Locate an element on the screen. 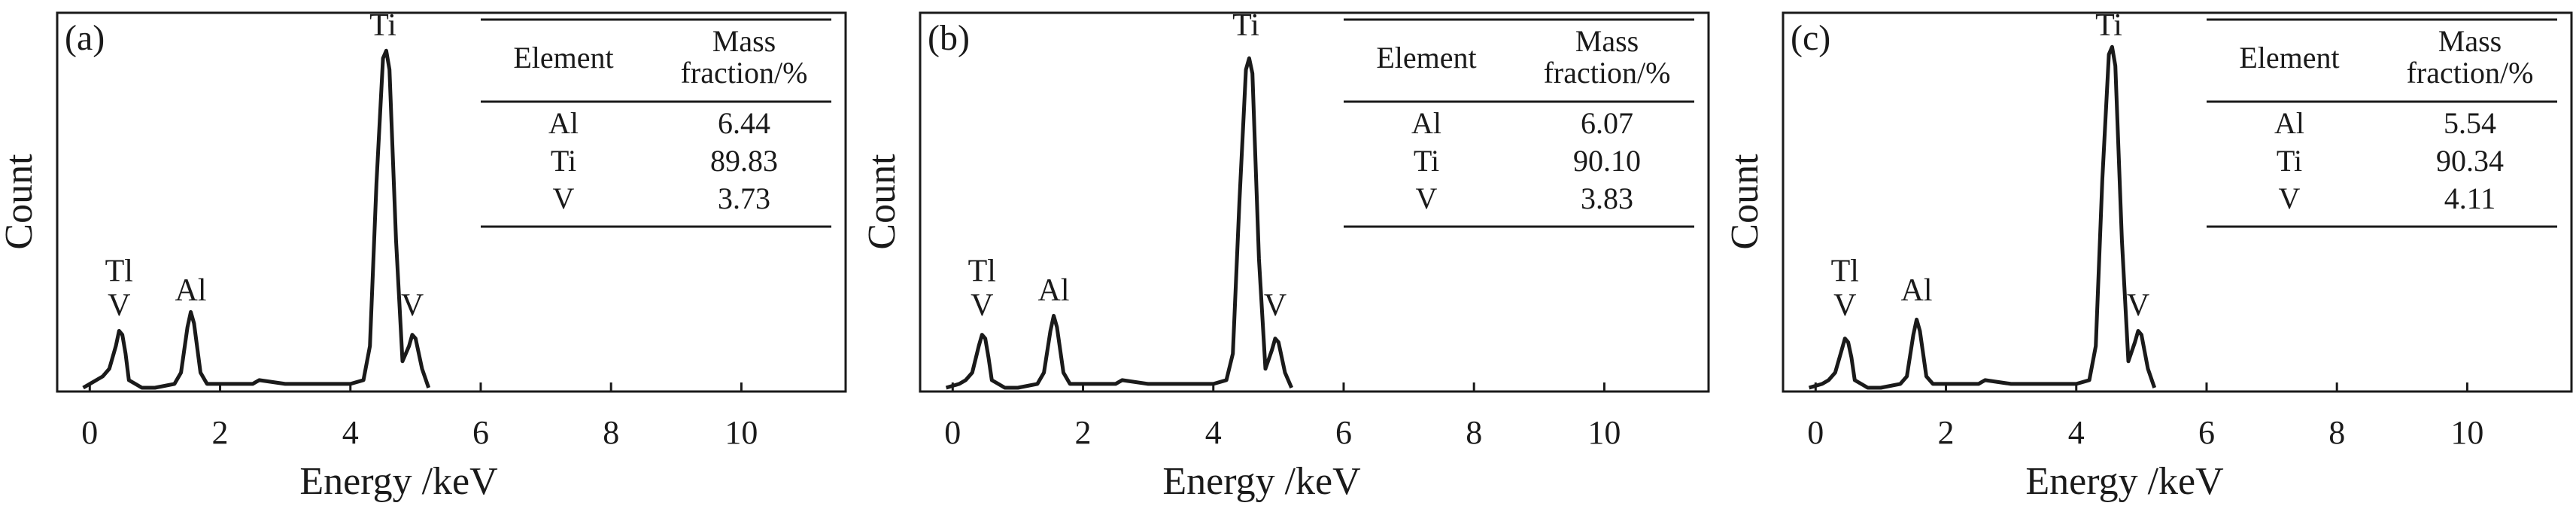 This screenshot has width=2576, height=518. table-cell: 90.10 is located at coordinates (1607, 161).